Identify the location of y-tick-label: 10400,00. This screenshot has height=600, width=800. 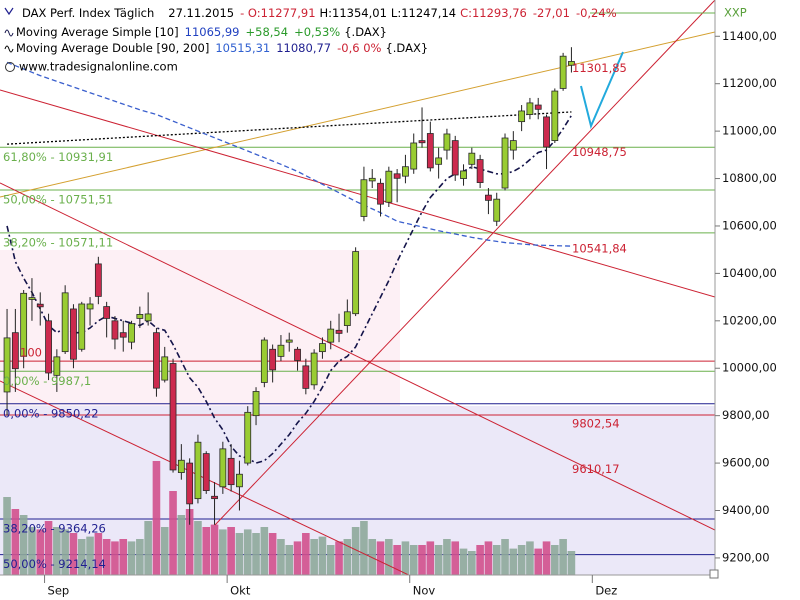
(749, 273).